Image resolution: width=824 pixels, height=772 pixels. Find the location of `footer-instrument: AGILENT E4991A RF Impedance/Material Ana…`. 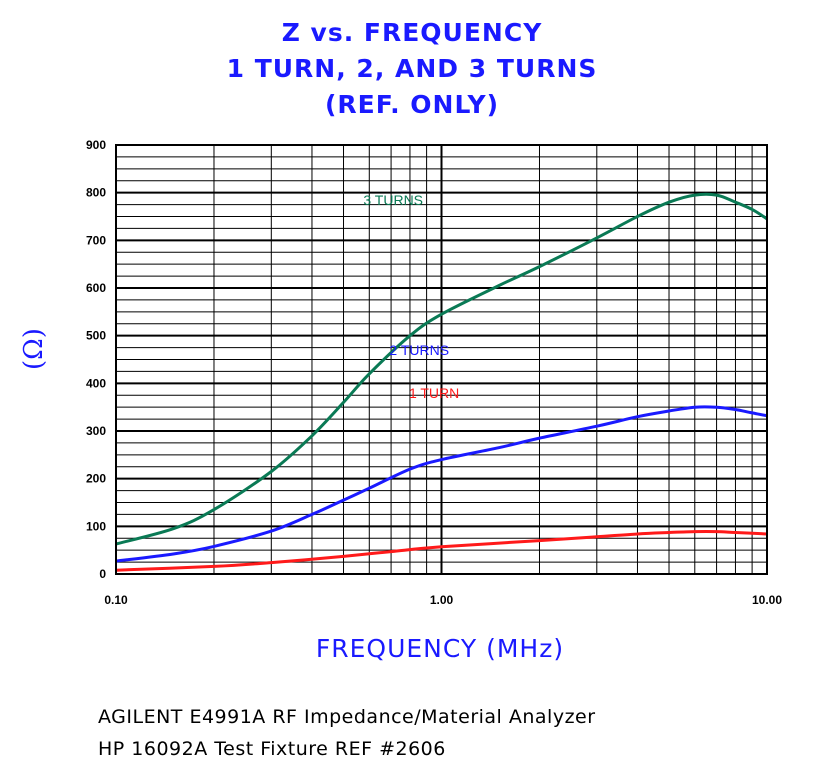

footer-instrument: AGILENT E4991A RF Impedance/Material Ana… is located at coordinates (347, 717).